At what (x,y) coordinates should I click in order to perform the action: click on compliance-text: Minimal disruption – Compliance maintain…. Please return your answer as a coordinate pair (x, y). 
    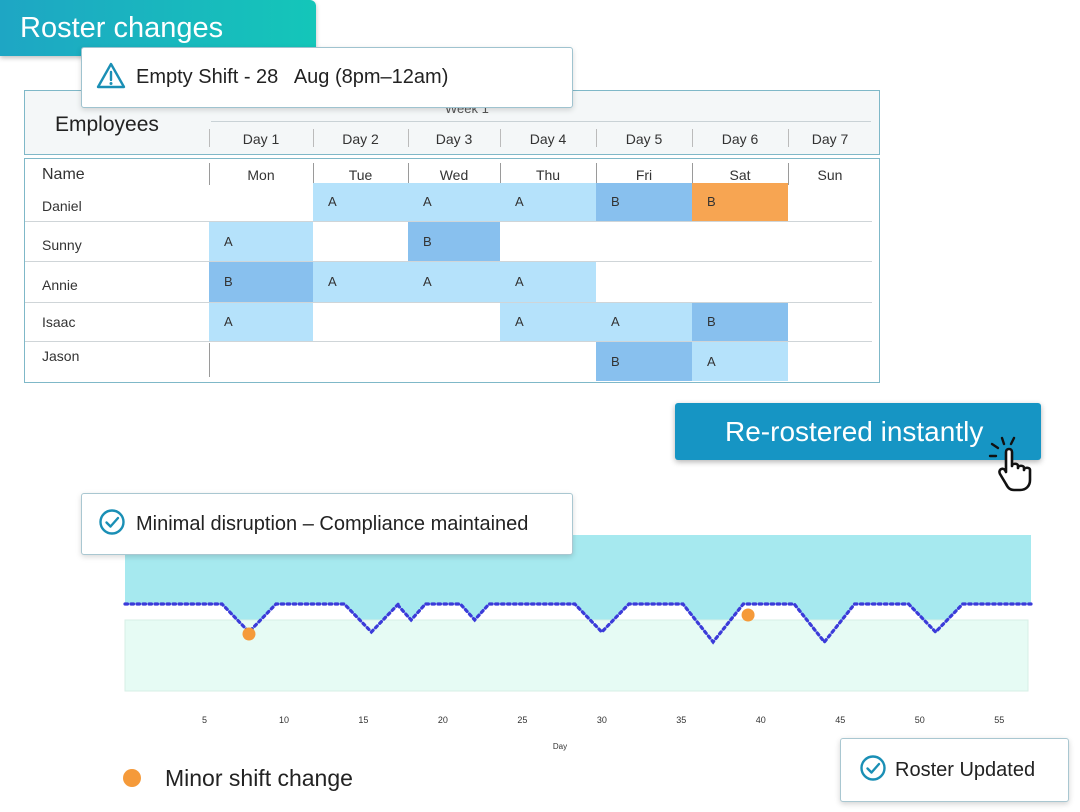
    Looking at the image, I should click on (332, 523).